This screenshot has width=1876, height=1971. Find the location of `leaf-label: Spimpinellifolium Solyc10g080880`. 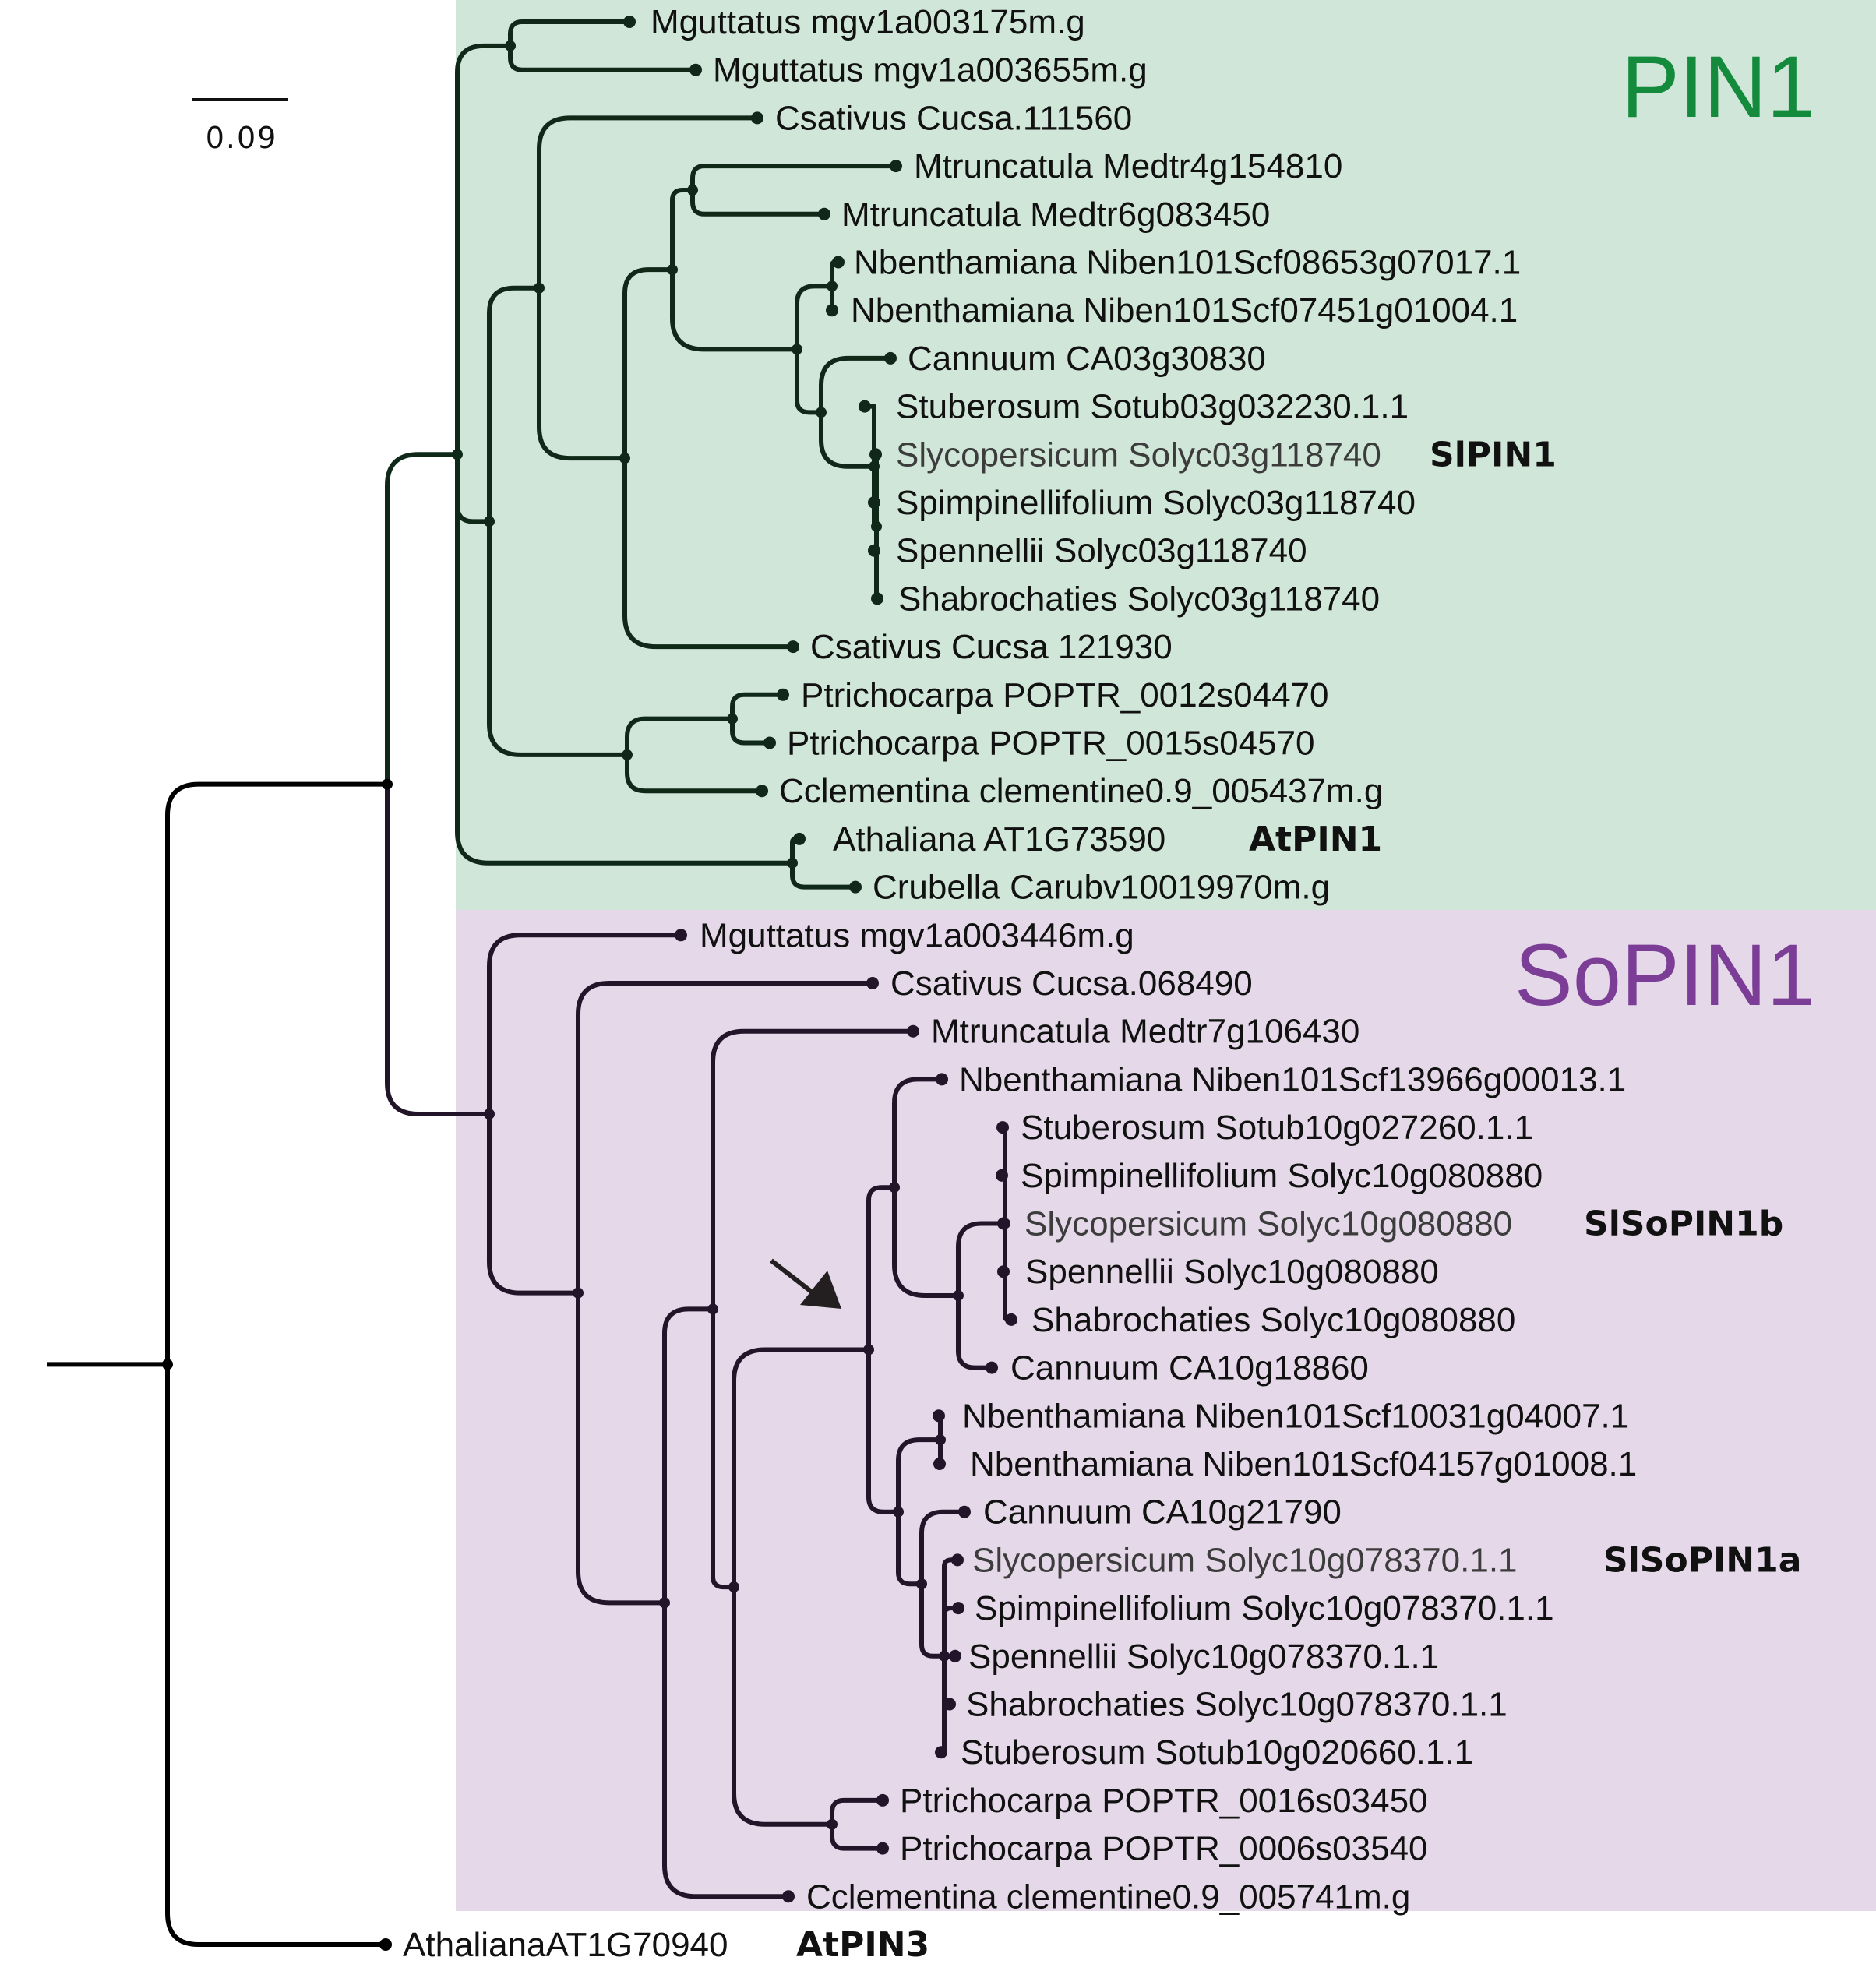

leaf-label: Spimpinellifolium Solyc10g080880 is located at coordinates (1282, 1176).